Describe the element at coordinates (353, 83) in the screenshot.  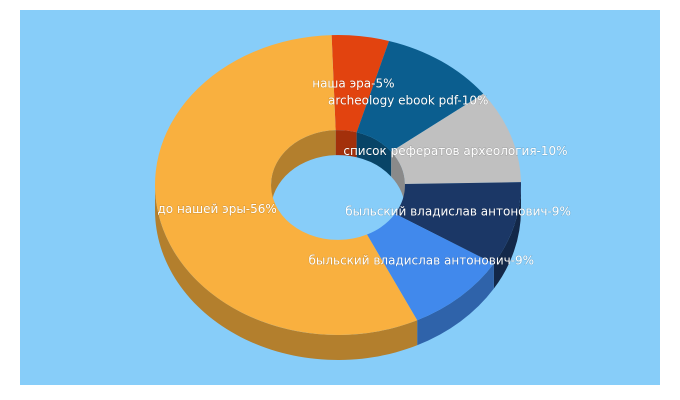
I see `slice-label: наша эра-5%` at that location.